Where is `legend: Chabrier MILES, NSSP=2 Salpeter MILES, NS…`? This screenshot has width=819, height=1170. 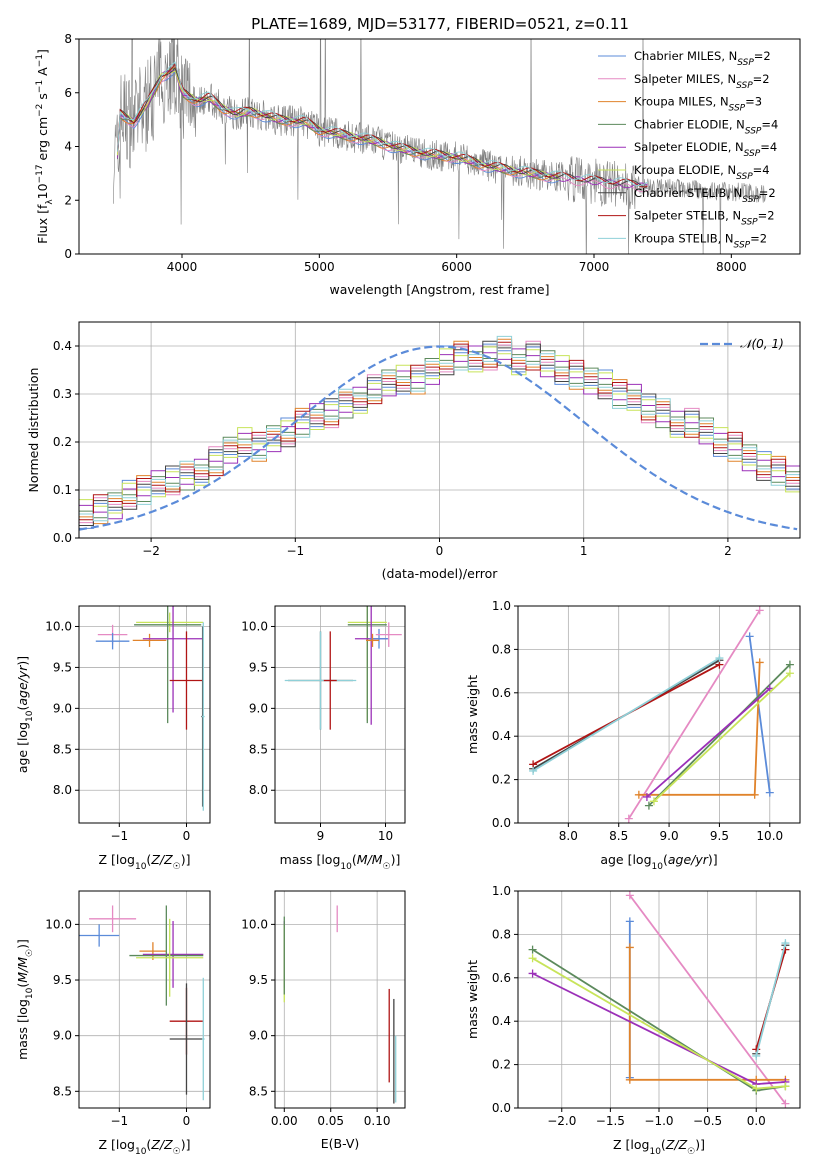
legend: Chabrier MILES, NSSP=2 Salpeter MILES, NS… is located at coordinates (688, 149).